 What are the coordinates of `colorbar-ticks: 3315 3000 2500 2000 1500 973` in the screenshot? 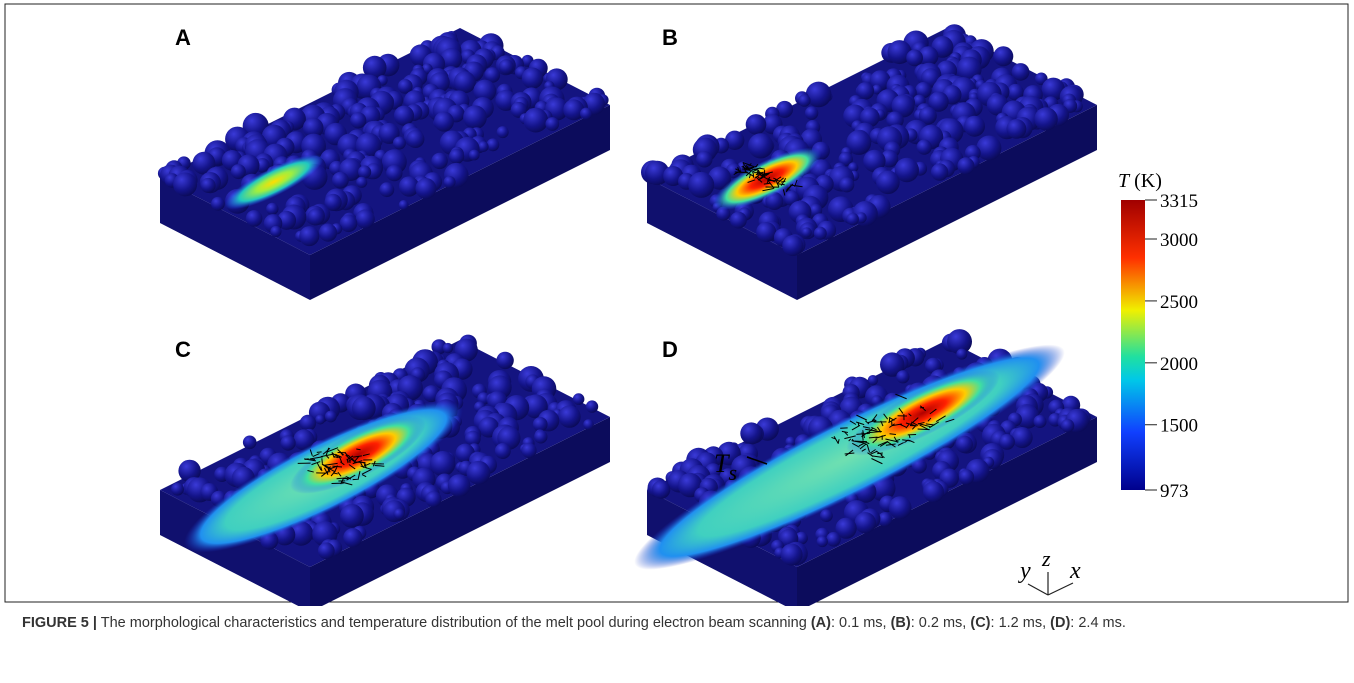 It's located at (1171, 346).